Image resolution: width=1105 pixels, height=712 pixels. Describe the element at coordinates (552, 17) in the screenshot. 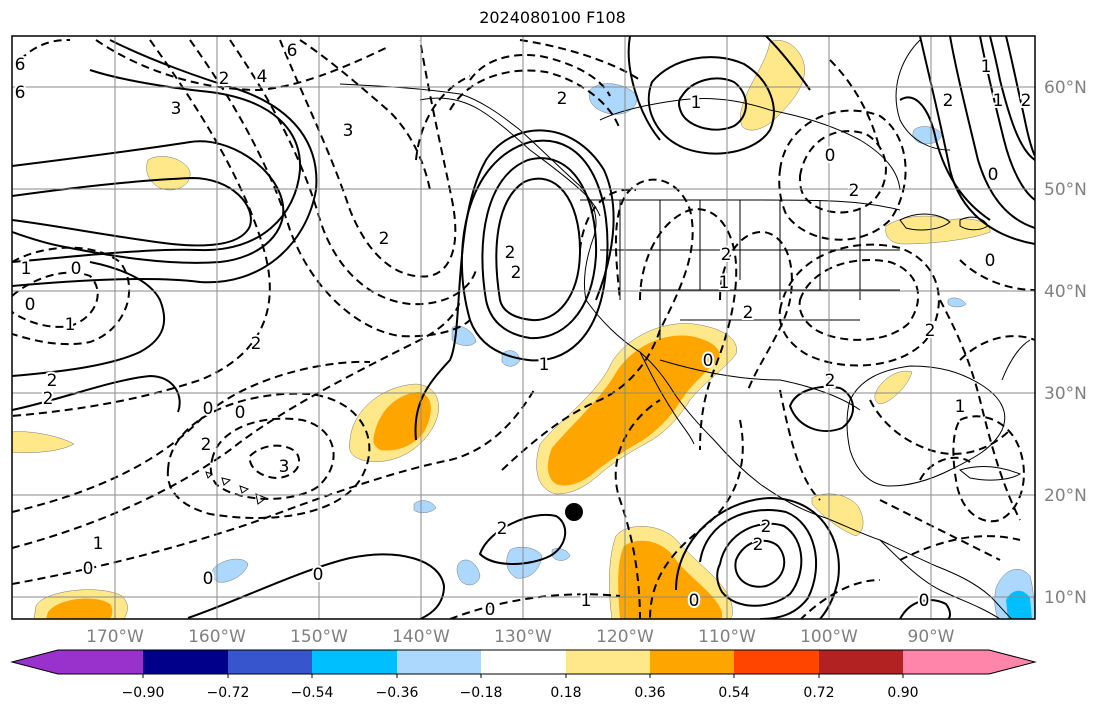

I see `map-title: 2024080100 F108` at that location.